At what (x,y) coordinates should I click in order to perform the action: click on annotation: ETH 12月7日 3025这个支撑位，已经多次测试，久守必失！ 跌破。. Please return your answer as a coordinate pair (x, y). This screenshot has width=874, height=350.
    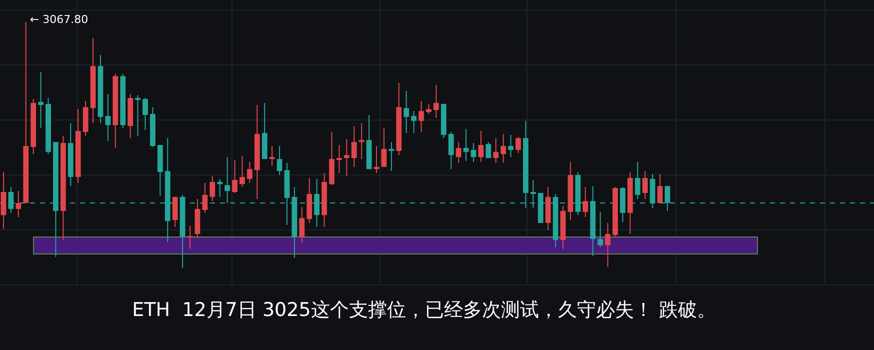
    Looking at the image, I should click on (424, 310).